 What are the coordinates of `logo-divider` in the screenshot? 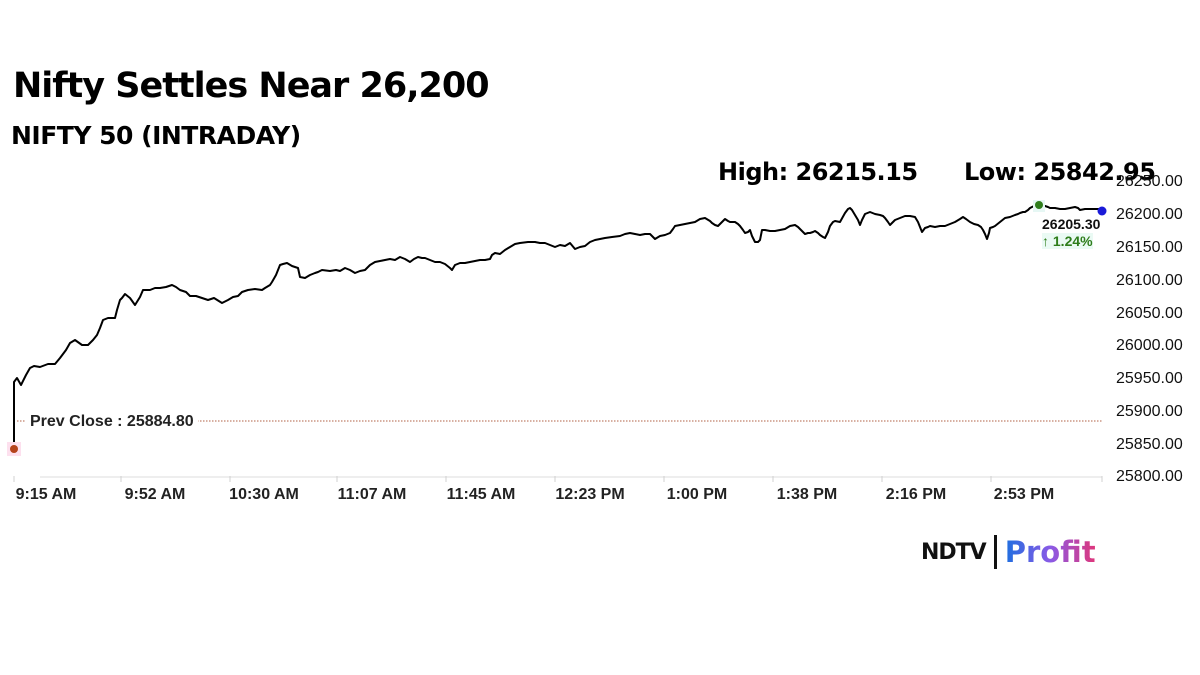 It's located at (995, 552).